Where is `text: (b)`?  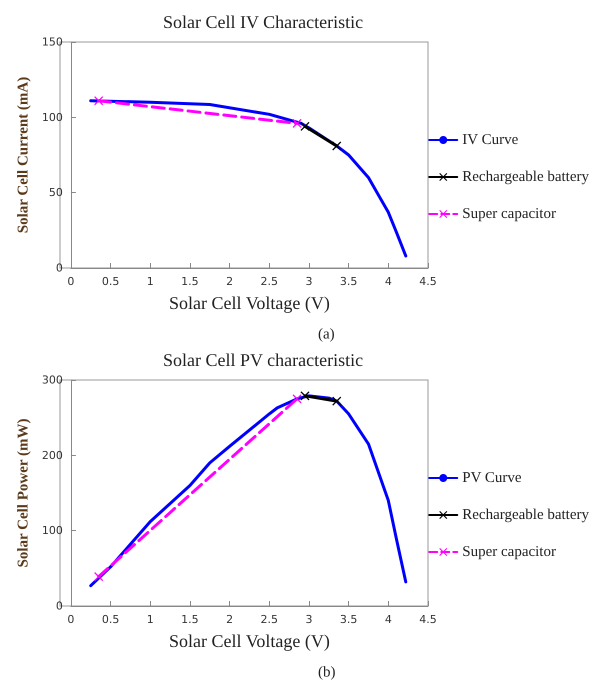 text: (b) is located at coordinates (327, 672).